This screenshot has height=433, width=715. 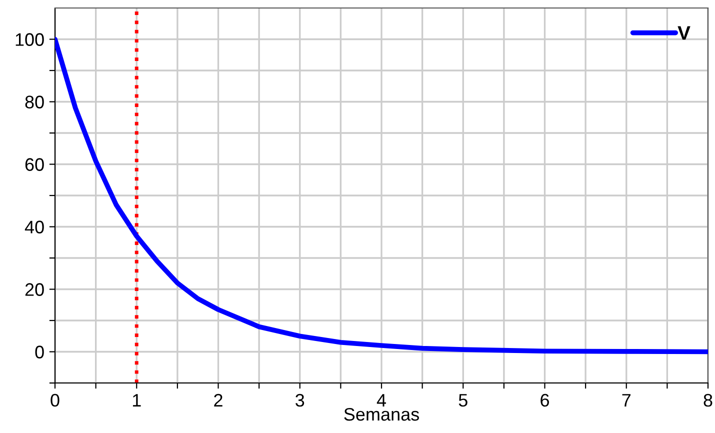 I want to click on x-tick-label: 7, so click(x=626, y=400).